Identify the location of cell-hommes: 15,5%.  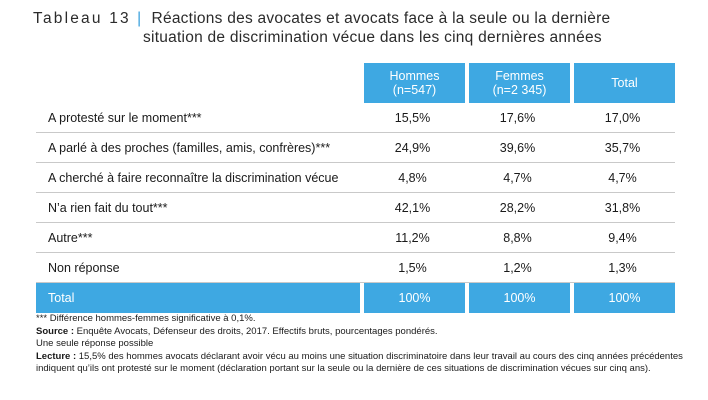
(412, 118).